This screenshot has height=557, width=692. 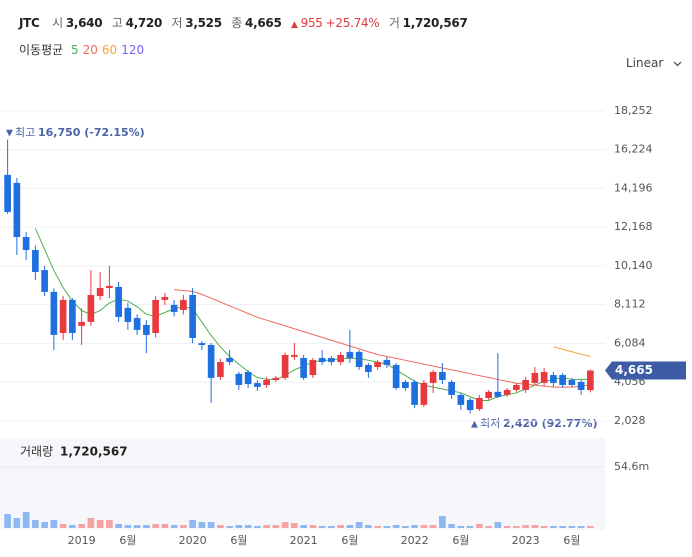 I want to click on y-tick-label: 2,028, so click(x=630, y=420).